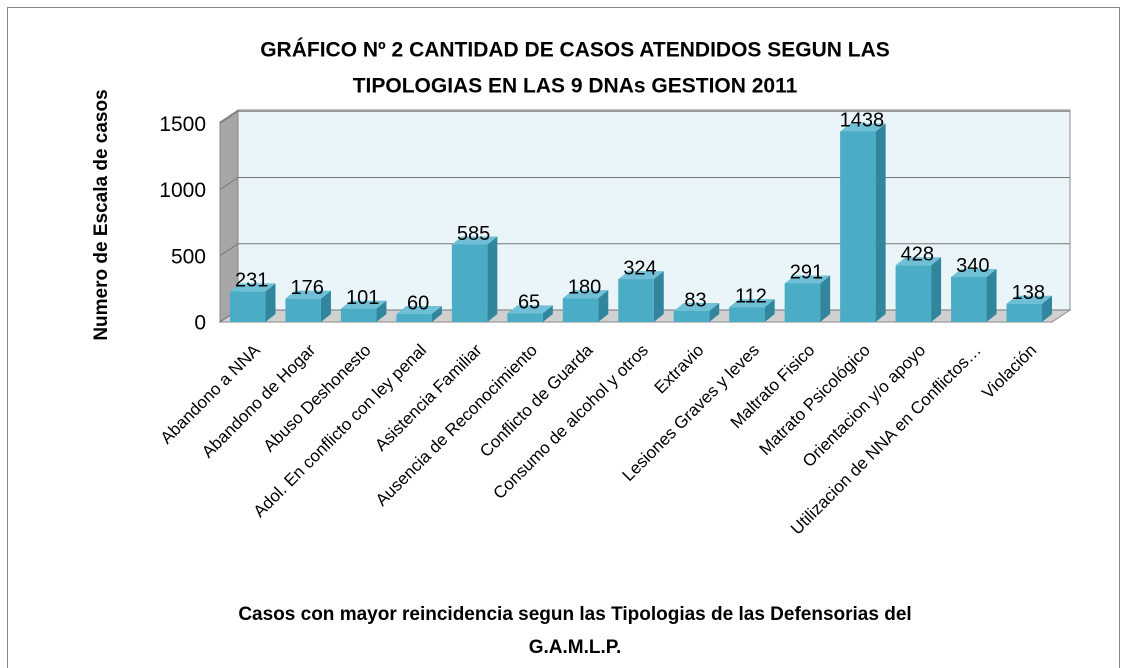 Image resolution: width=1127 pixels, height=668 pixels. I want to click on y-axis-title: Numero de Escala de casos, so click(101, 214).